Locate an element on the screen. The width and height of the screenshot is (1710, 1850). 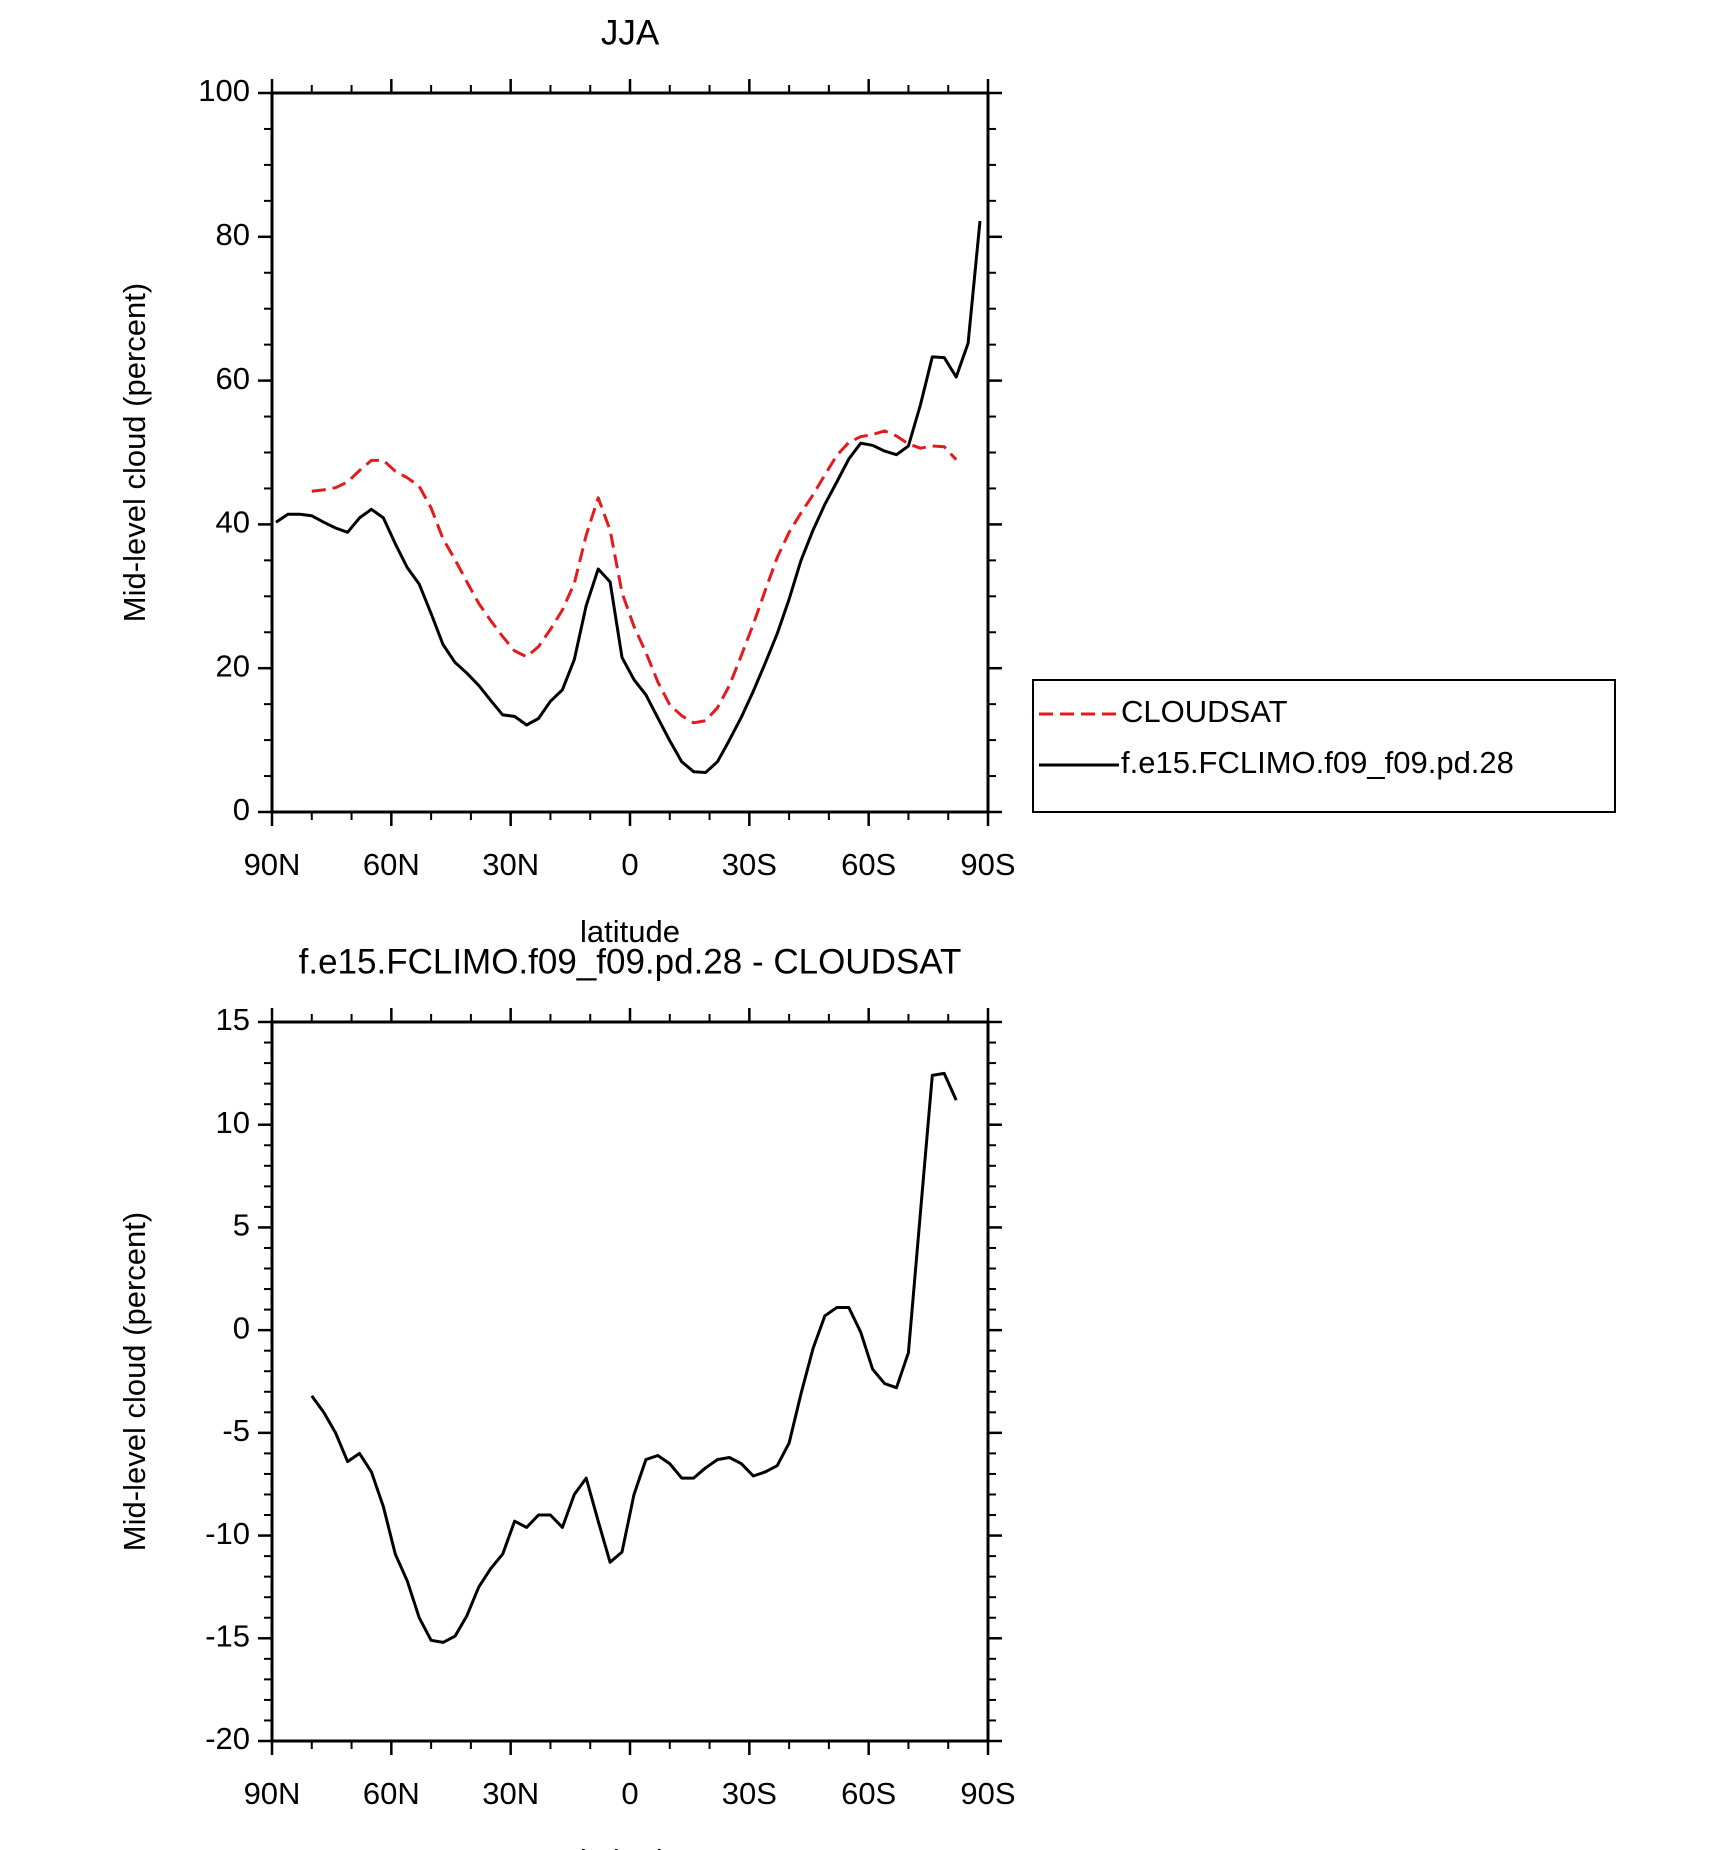
legend-label: CLOUDSAT is located at coordinates (1204, 711).